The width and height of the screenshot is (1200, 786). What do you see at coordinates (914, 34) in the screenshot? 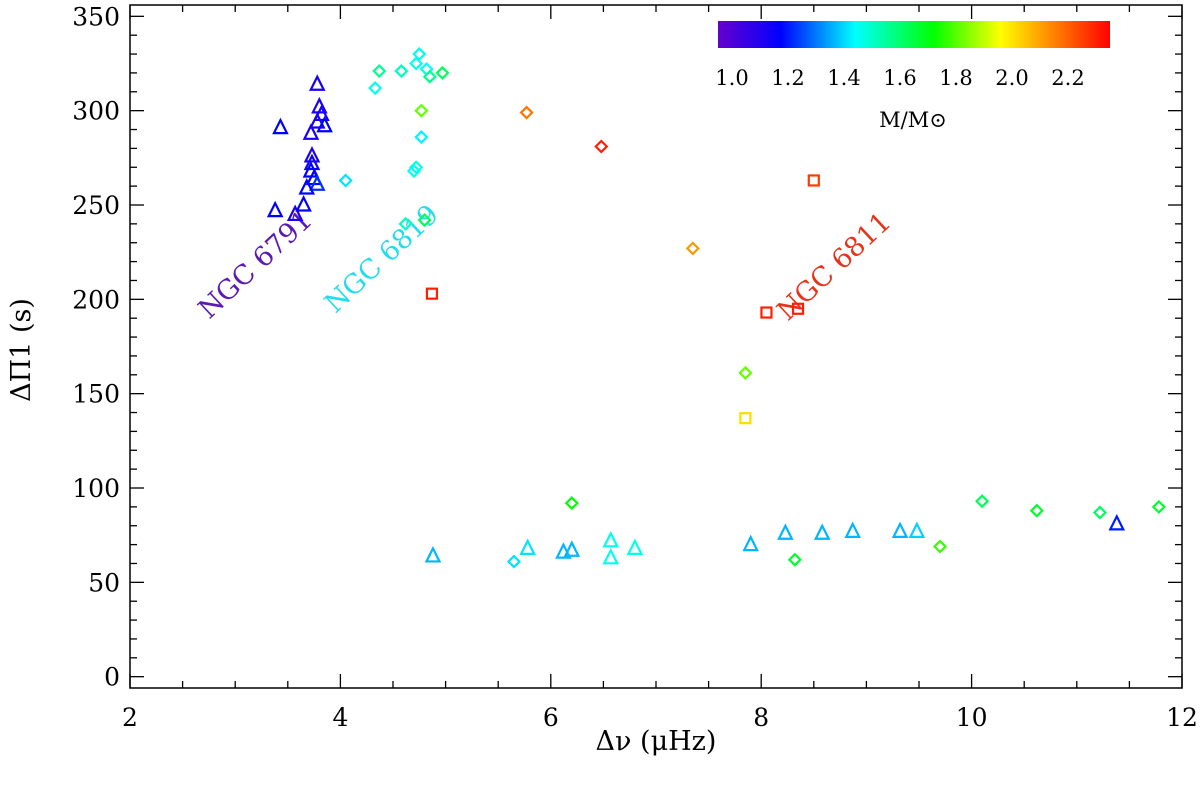
I see `colorbar-gradient` at bounding box center [914, 34].